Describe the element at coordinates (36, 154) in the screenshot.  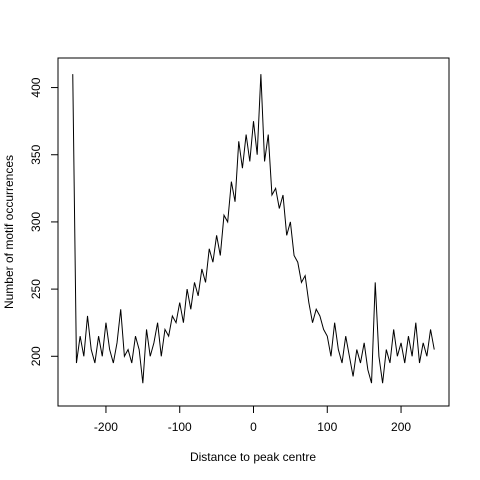
I see `y-tick-label: 350` at that location.